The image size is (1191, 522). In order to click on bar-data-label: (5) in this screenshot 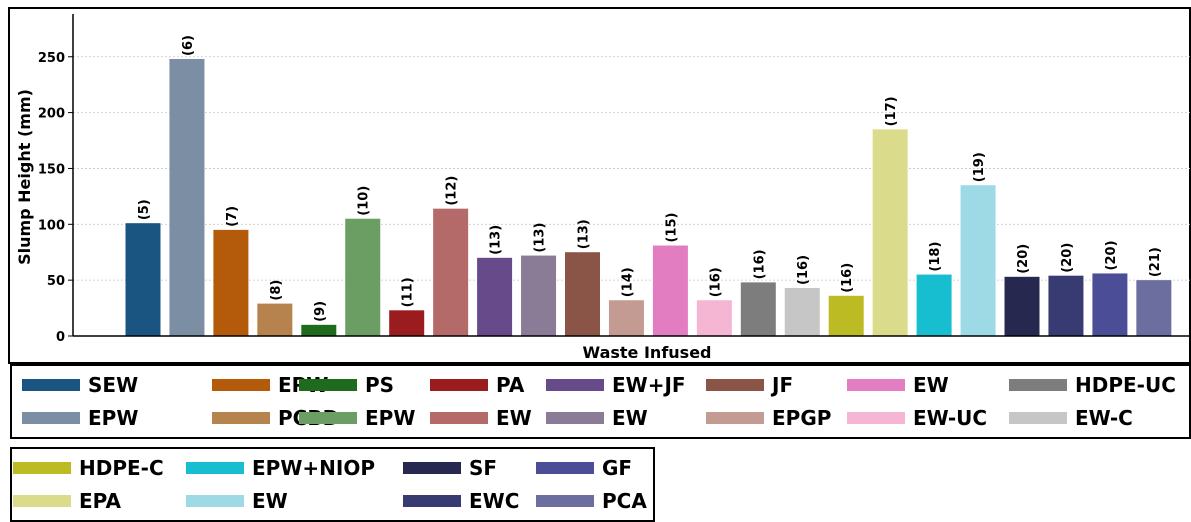, I will do `click(144, 209)`.